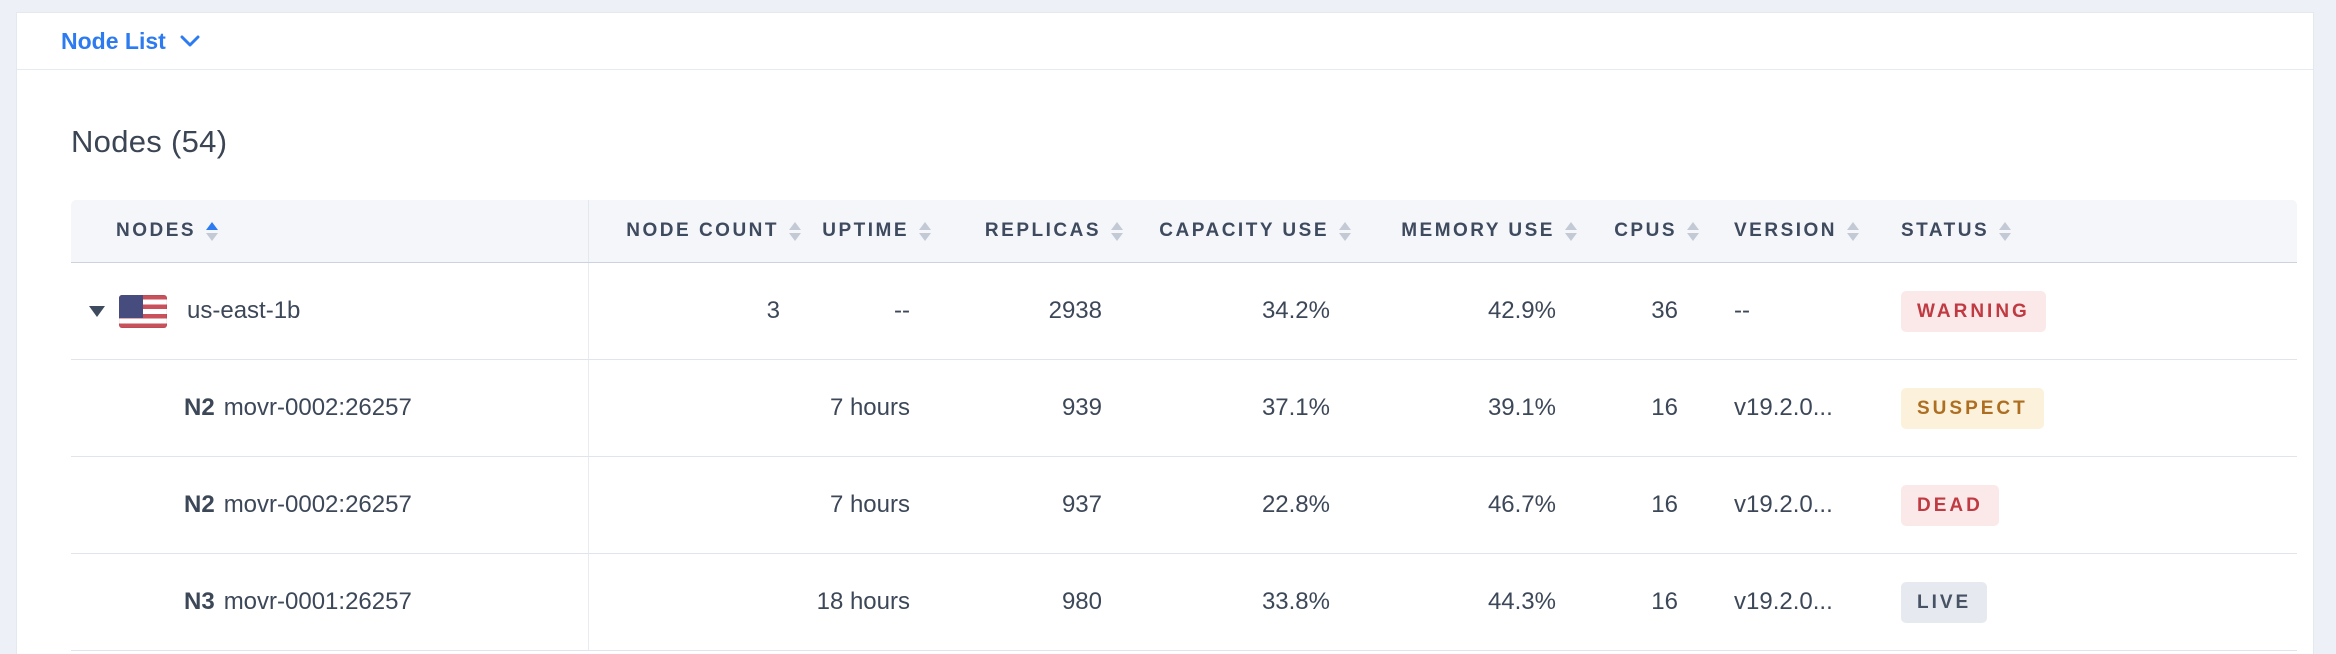 The width and height of the screenshot is (2336, 654). I want to click on capacity-use-cell: 37.1%, so click(1295, 407).